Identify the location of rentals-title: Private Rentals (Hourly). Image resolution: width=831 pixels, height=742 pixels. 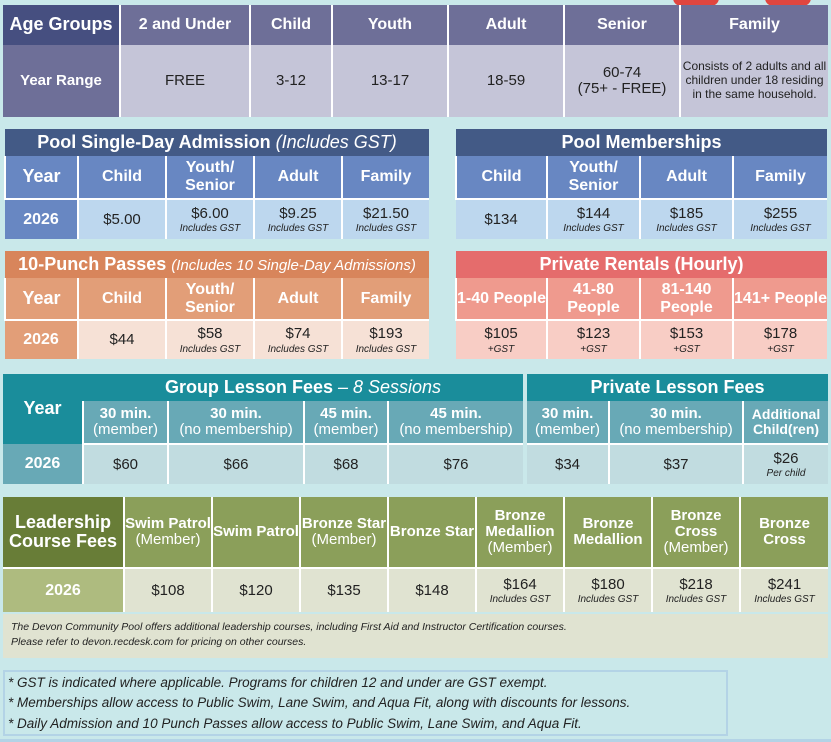
(641, 264).